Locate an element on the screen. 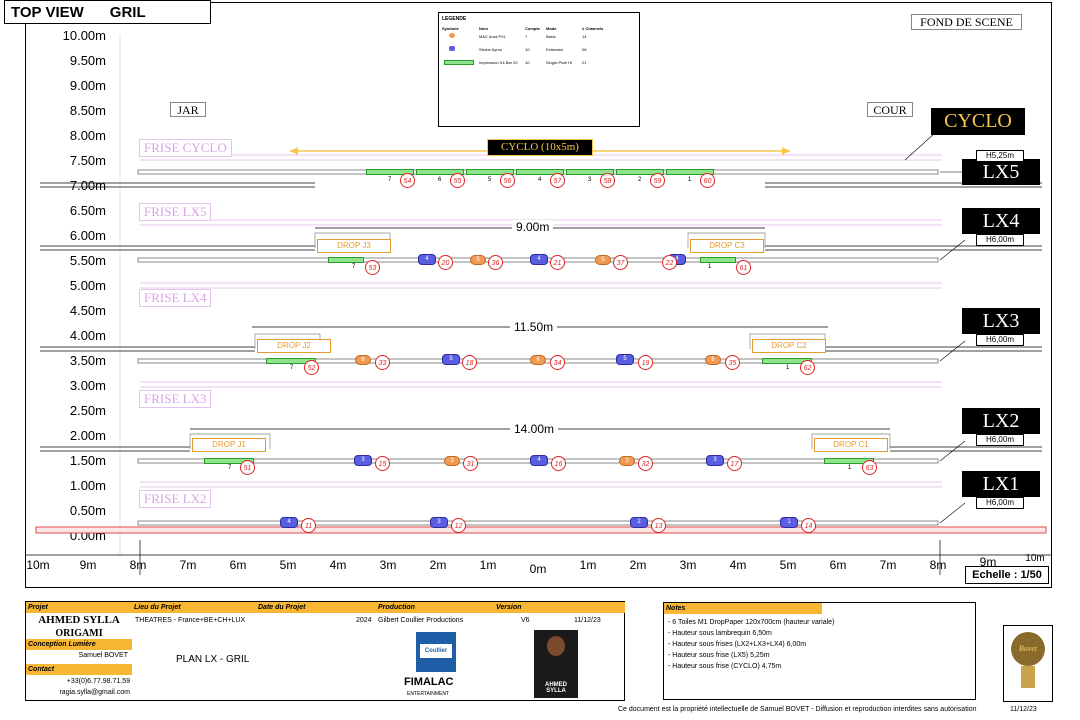 Image resolution: width=1080 pixels, height=720 pixels. fixture-count: 2 is located at coordinates (640, 180).